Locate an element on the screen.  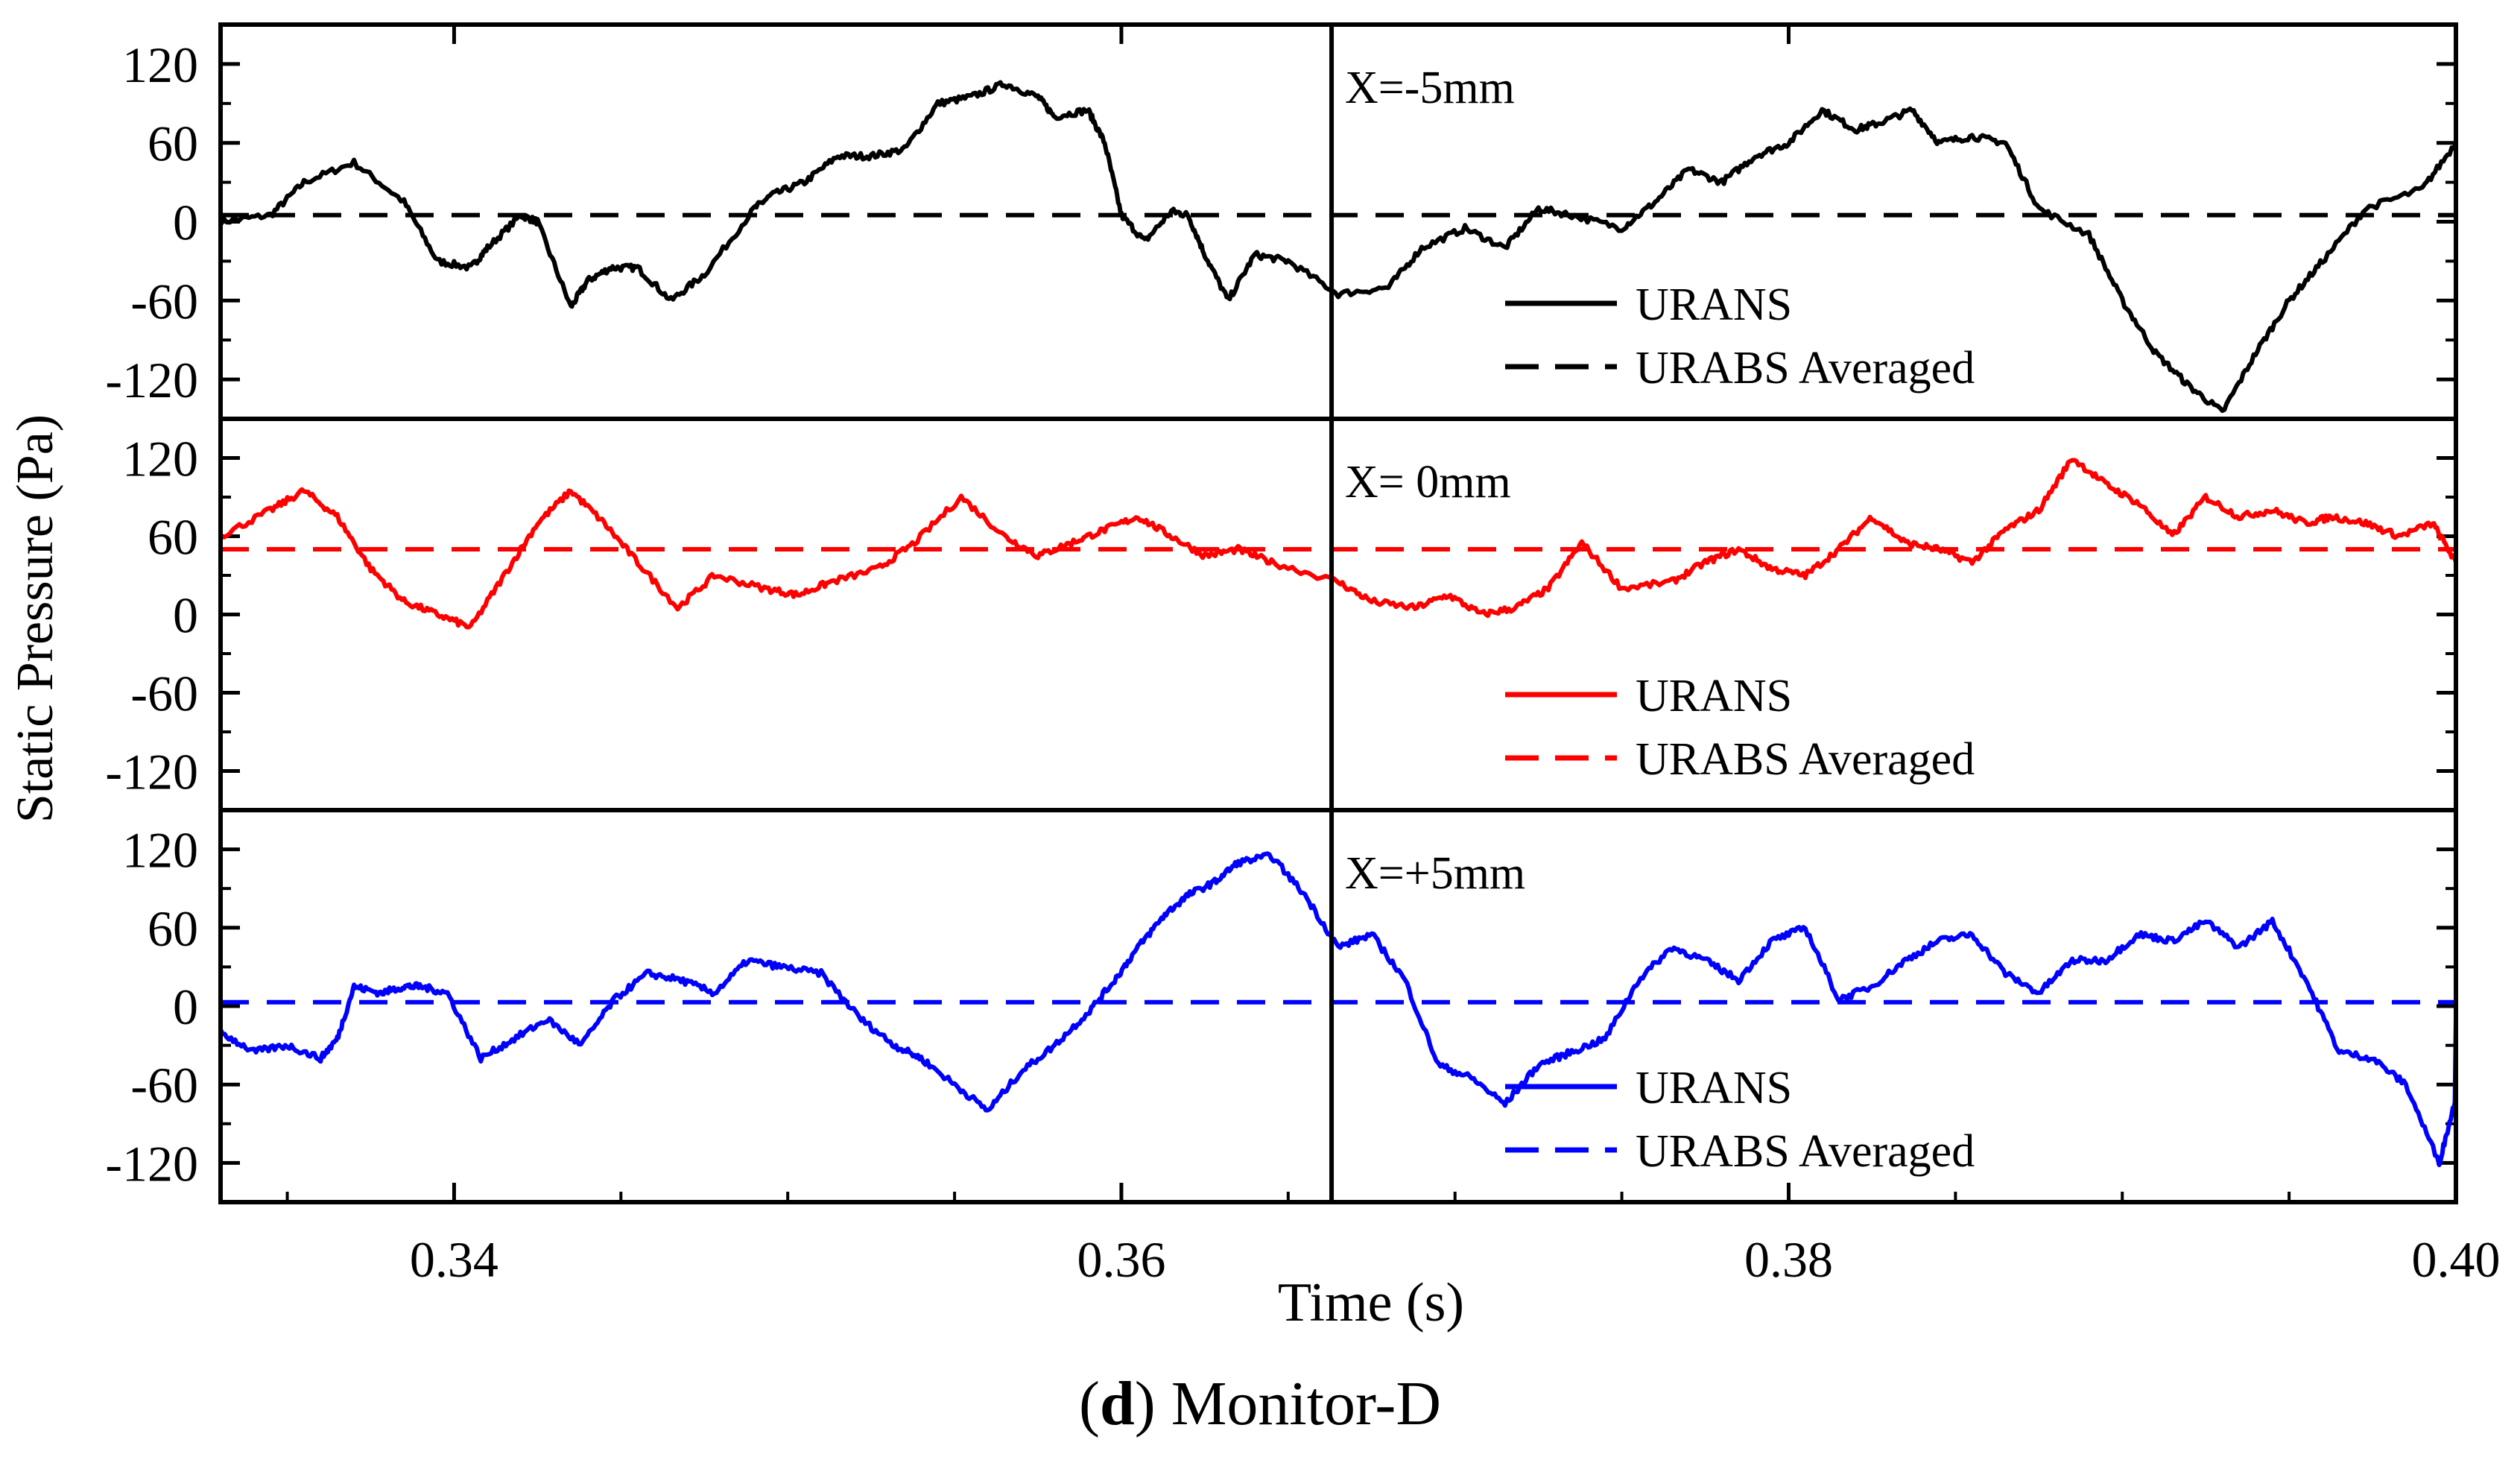
caption-text: ) Monitor-D is located at coordinates (1287, 1403).